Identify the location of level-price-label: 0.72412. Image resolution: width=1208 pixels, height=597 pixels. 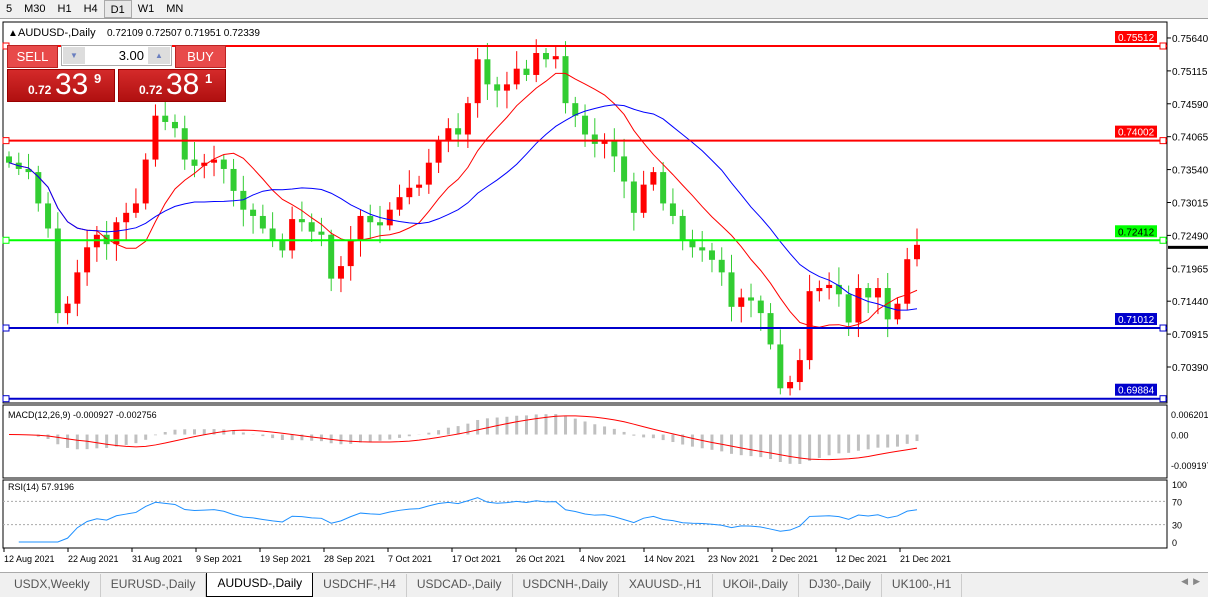
(1136, 232).